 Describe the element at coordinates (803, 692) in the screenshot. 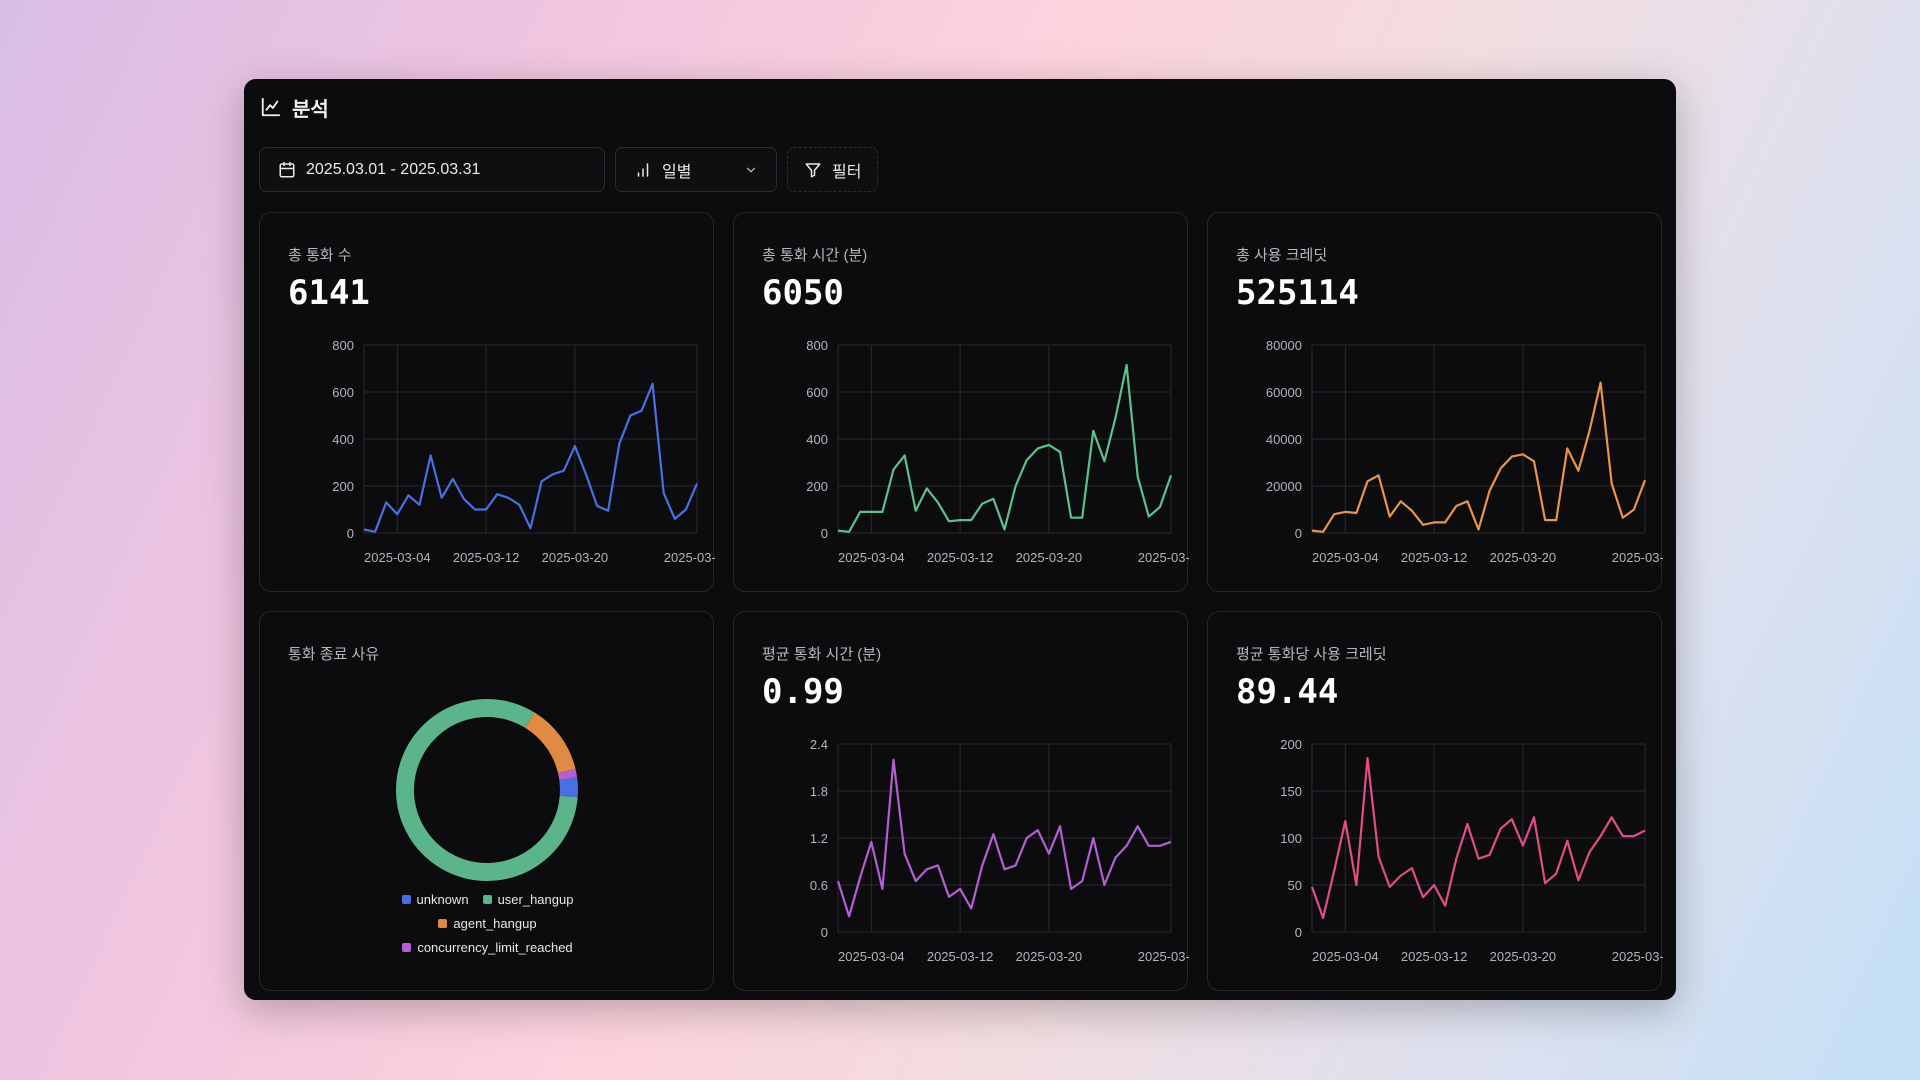

I see `card-value: 0.99` at that location.